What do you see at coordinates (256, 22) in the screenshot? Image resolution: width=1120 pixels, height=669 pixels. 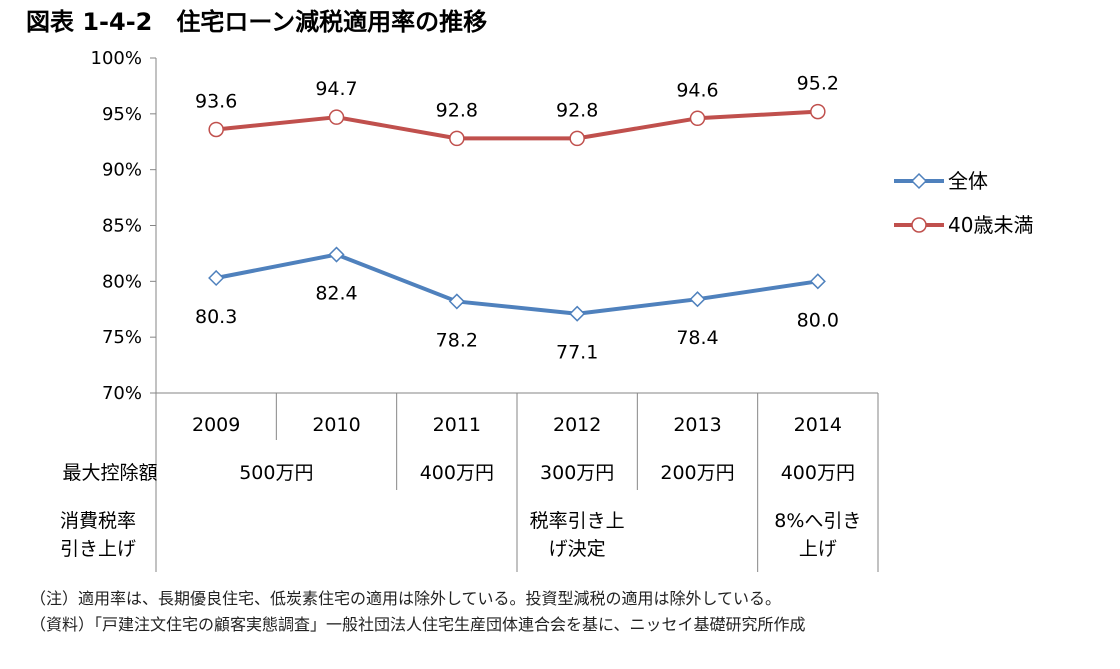 I see `chart-title: 図表 1-4-2 住宅ローン減税適用率の推移` at bounding box center [256, 22].